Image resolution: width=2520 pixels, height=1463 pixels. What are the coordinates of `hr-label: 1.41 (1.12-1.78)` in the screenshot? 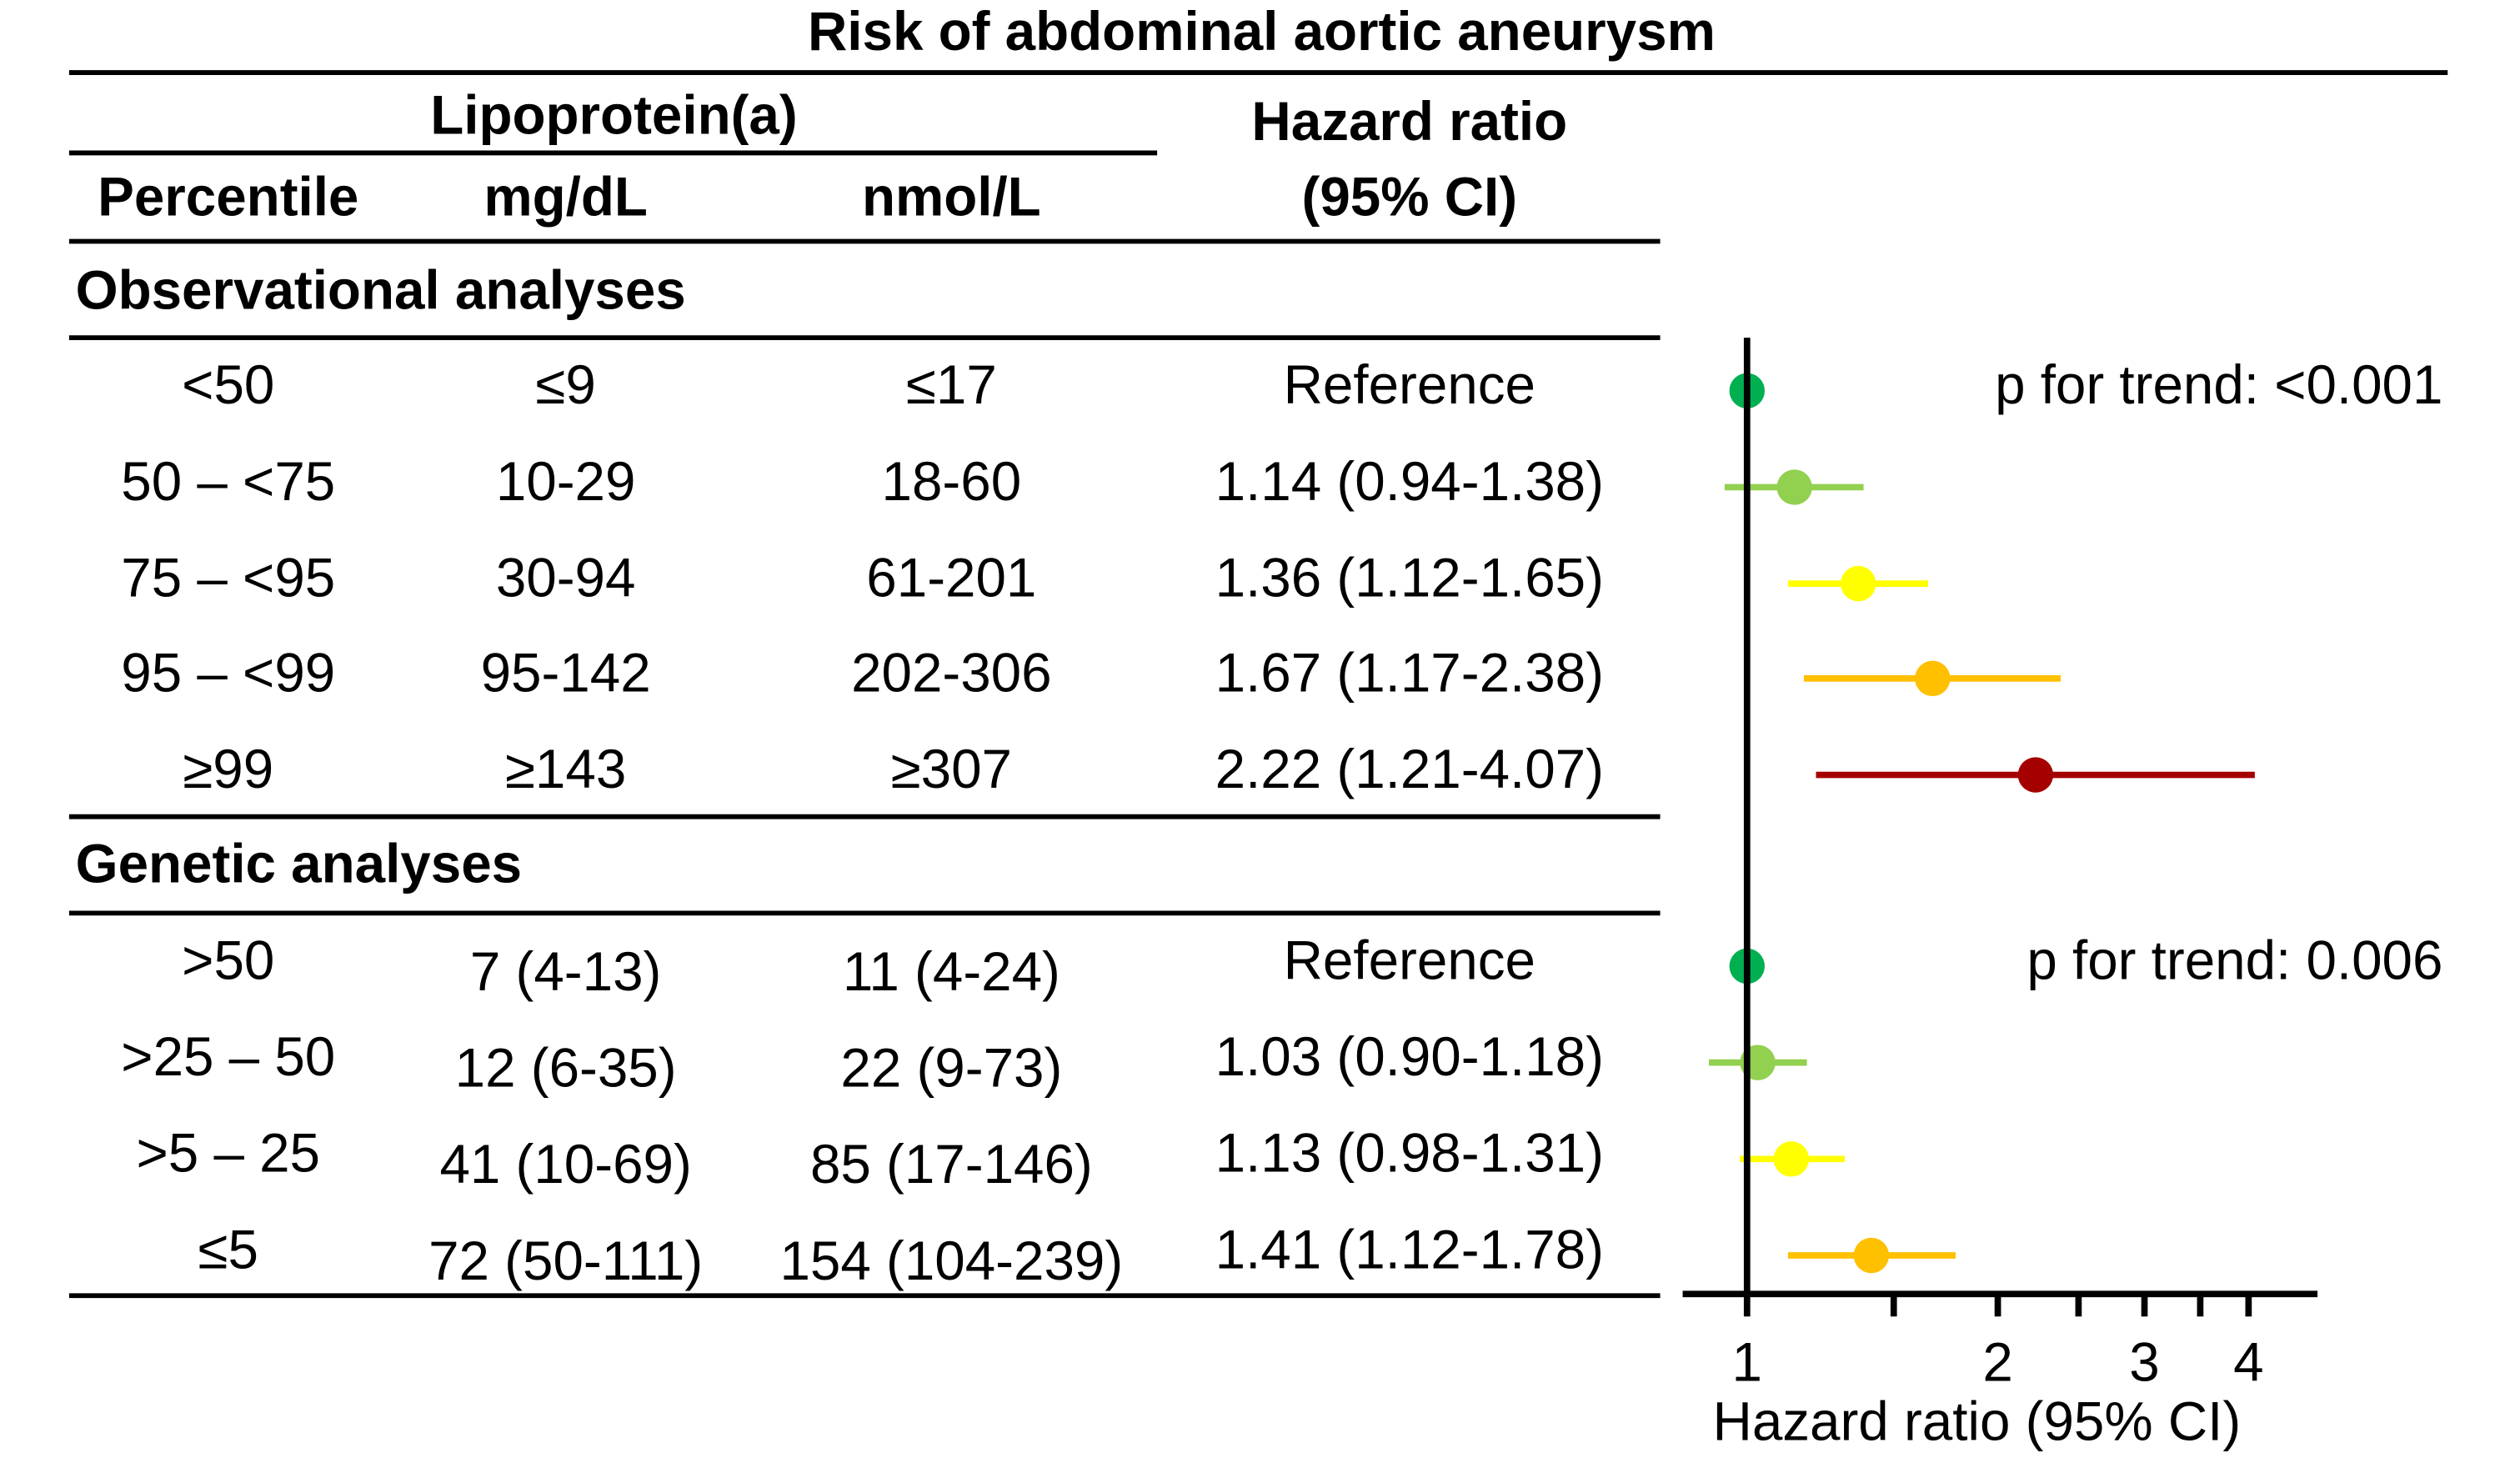 It's located at (1409, 1250).